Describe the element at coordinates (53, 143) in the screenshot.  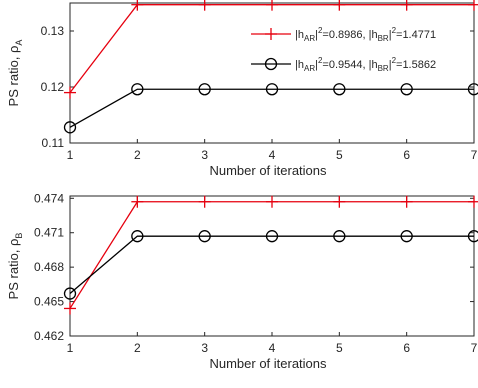
I see `y-tick-label-1: 0.11` at that location.